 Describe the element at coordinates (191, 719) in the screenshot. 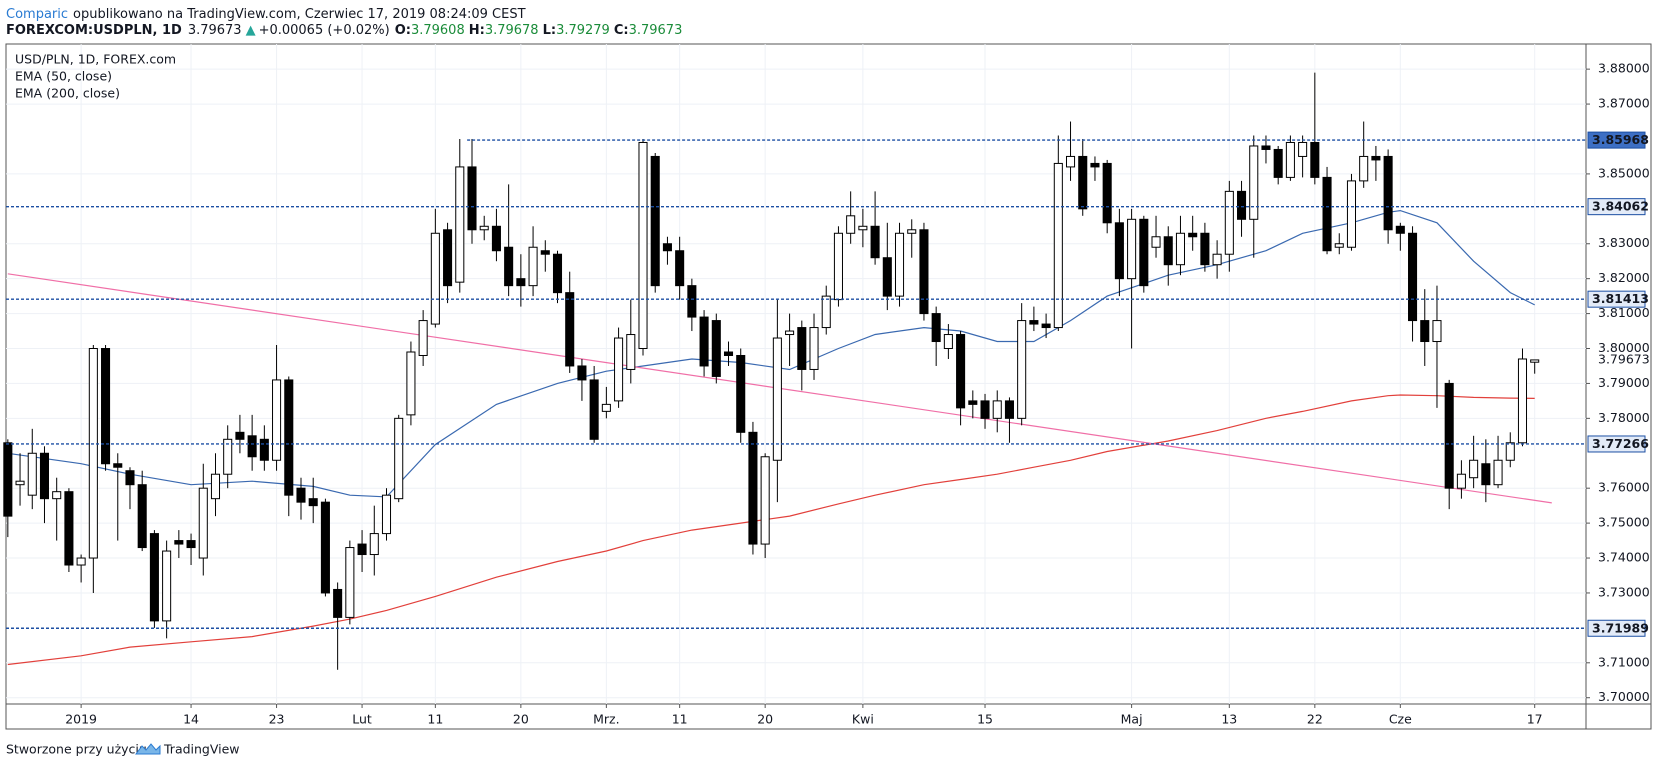

I see `x-tick-label: 14` at that location.